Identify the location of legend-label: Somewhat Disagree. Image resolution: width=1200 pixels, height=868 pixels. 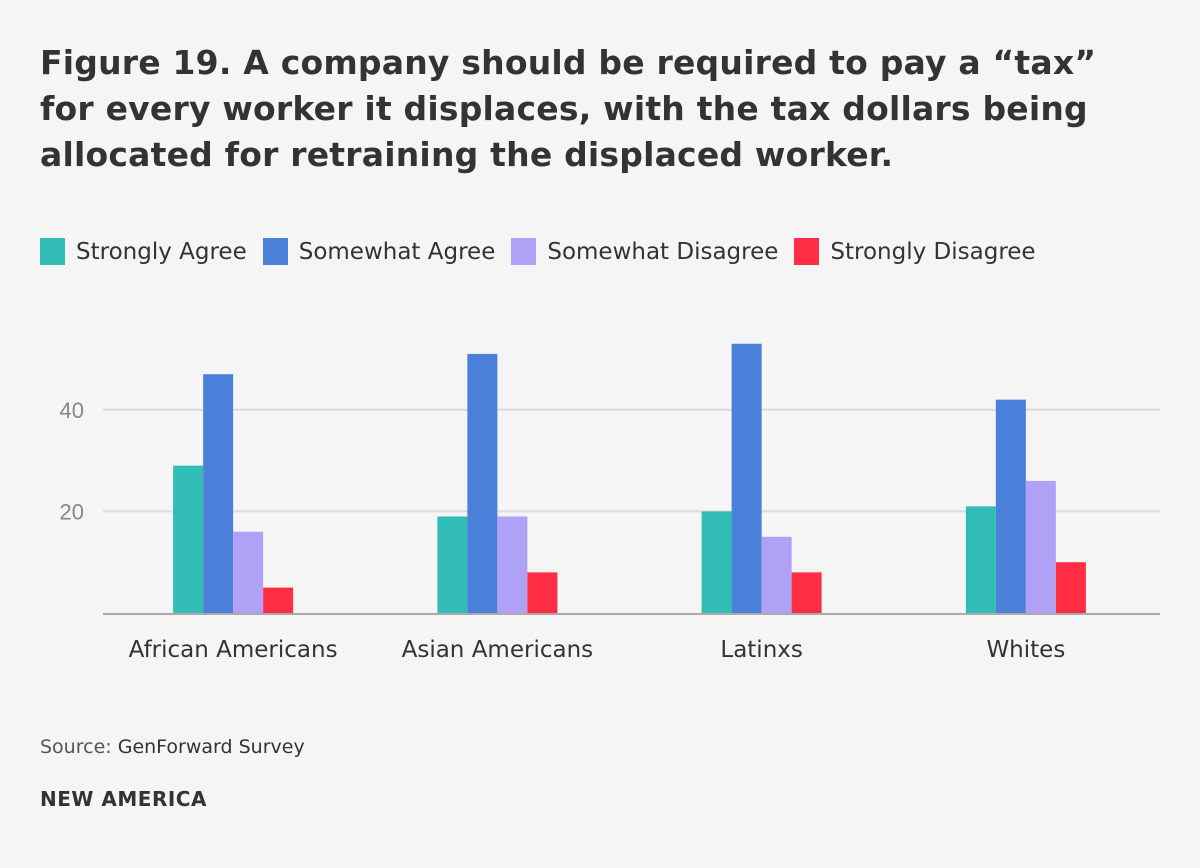
(663, 251).